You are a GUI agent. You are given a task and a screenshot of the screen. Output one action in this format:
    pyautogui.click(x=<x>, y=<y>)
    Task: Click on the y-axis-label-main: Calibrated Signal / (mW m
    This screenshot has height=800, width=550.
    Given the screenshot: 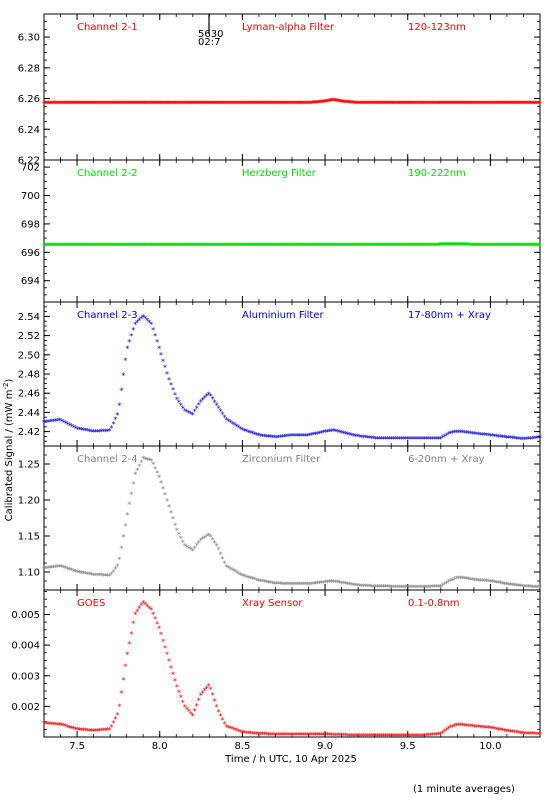 What is the action you would take?
    pyautogui.click(x=9, y=456)
    